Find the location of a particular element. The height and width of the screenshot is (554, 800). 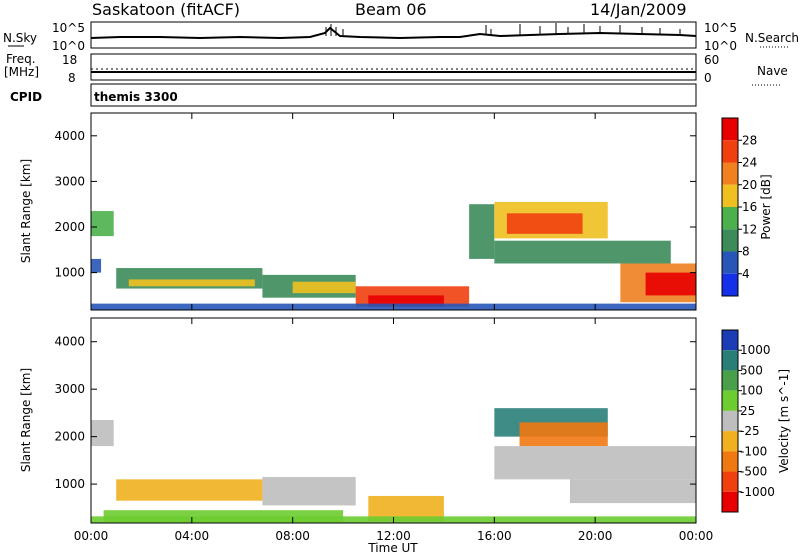

velocity-colorbar-ticks: 1000 500 100 25 -25 -100 -500 -1000 is located at coordinates (756, 421).